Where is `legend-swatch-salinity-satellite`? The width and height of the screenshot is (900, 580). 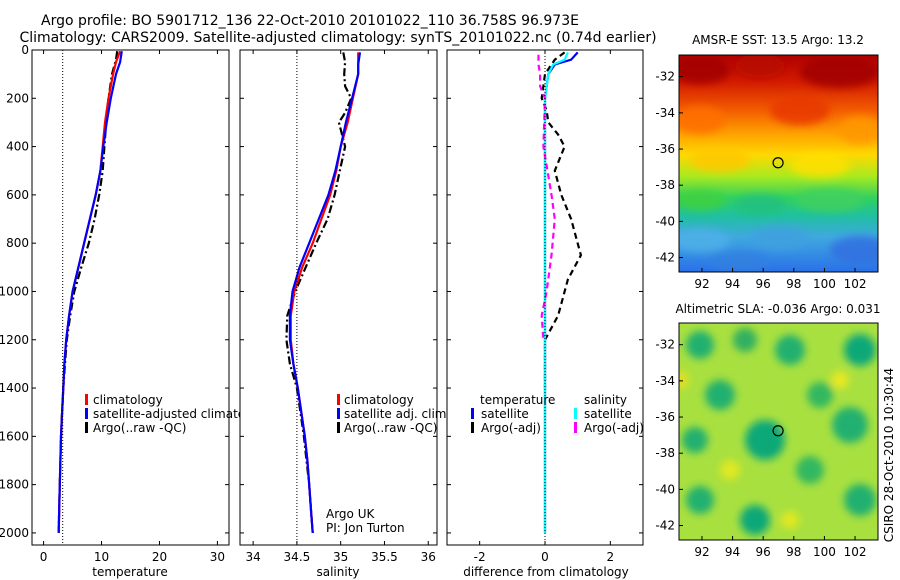
legend-swatch-salinity-satellite is located at coordinates (575, 413).